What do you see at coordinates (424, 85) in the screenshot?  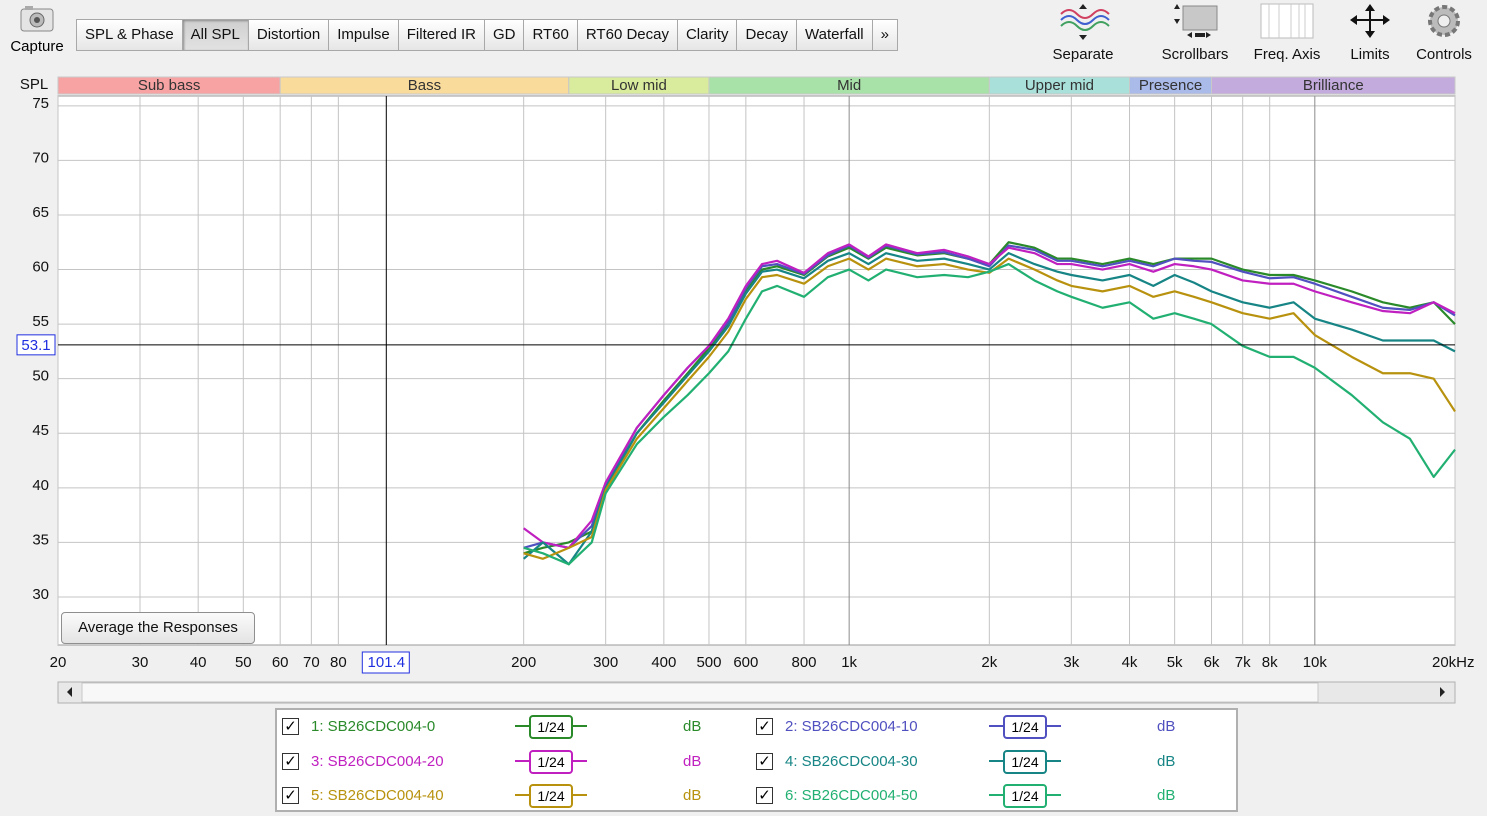 I see `band-label: Bass` at bounding box center [424, 85].